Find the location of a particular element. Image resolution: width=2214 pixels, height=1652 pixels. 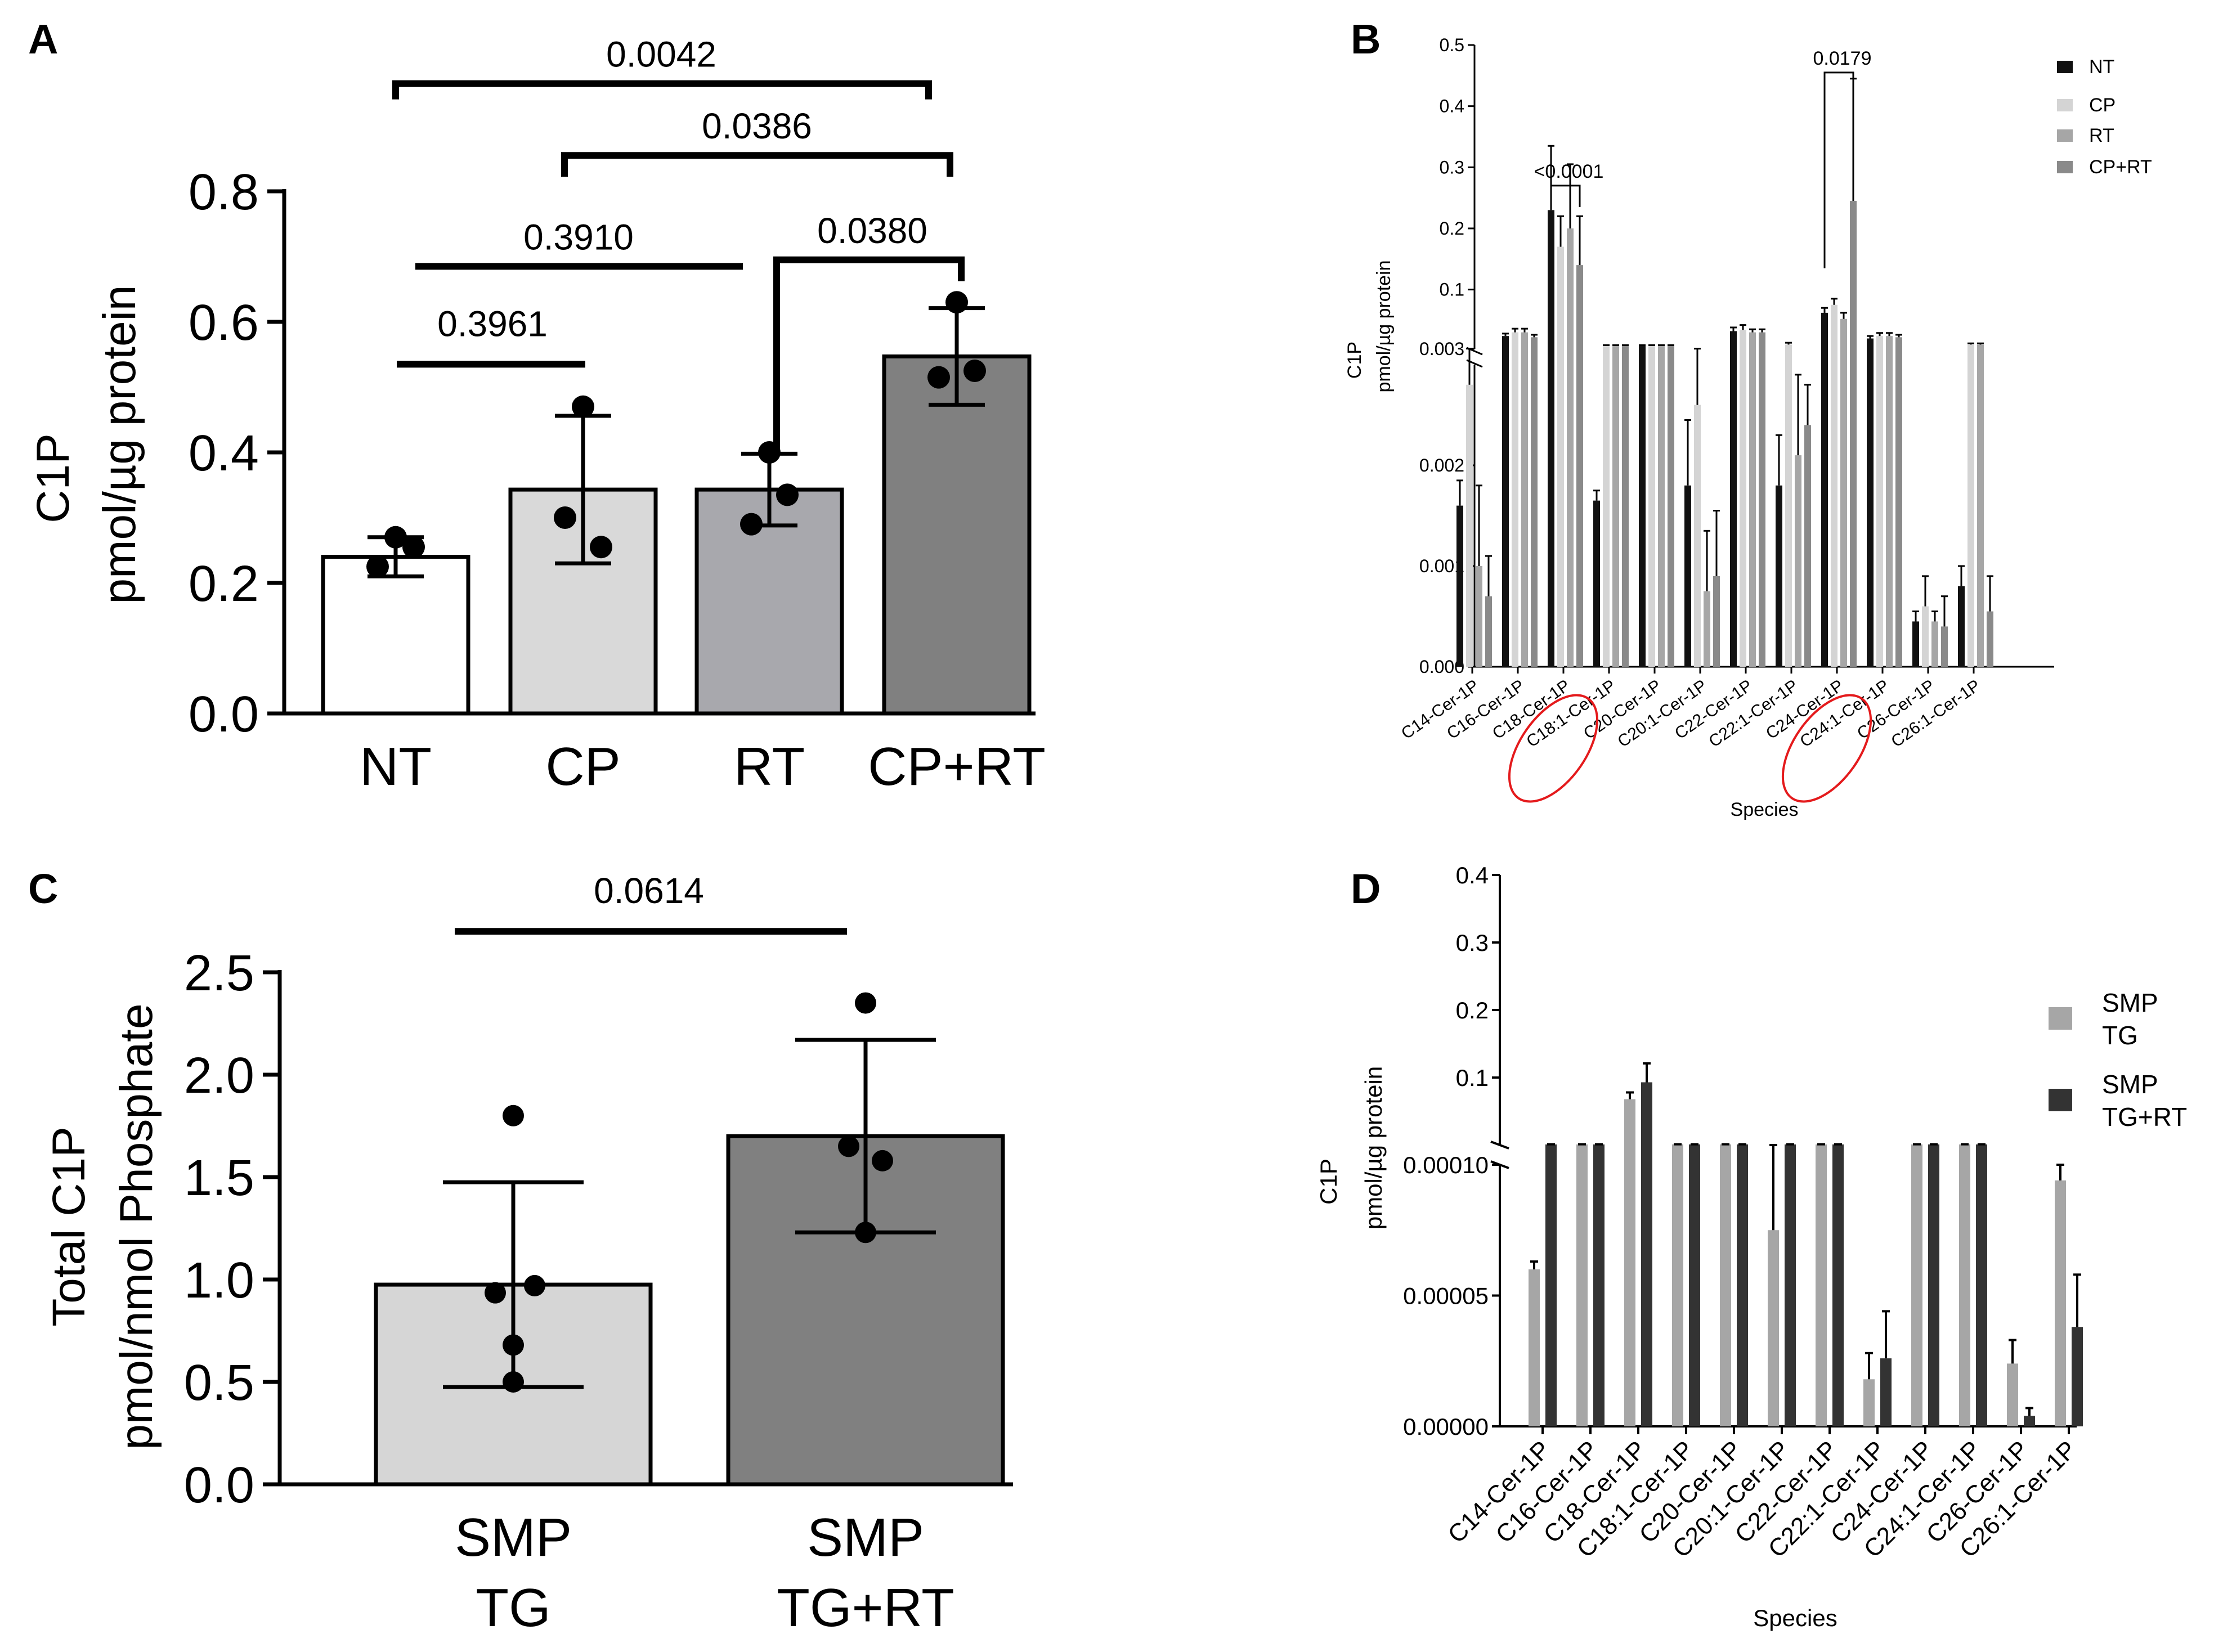

x-tick-label-SMP-TG+RT-line1: SMP is located at coordinates (866, 1537).